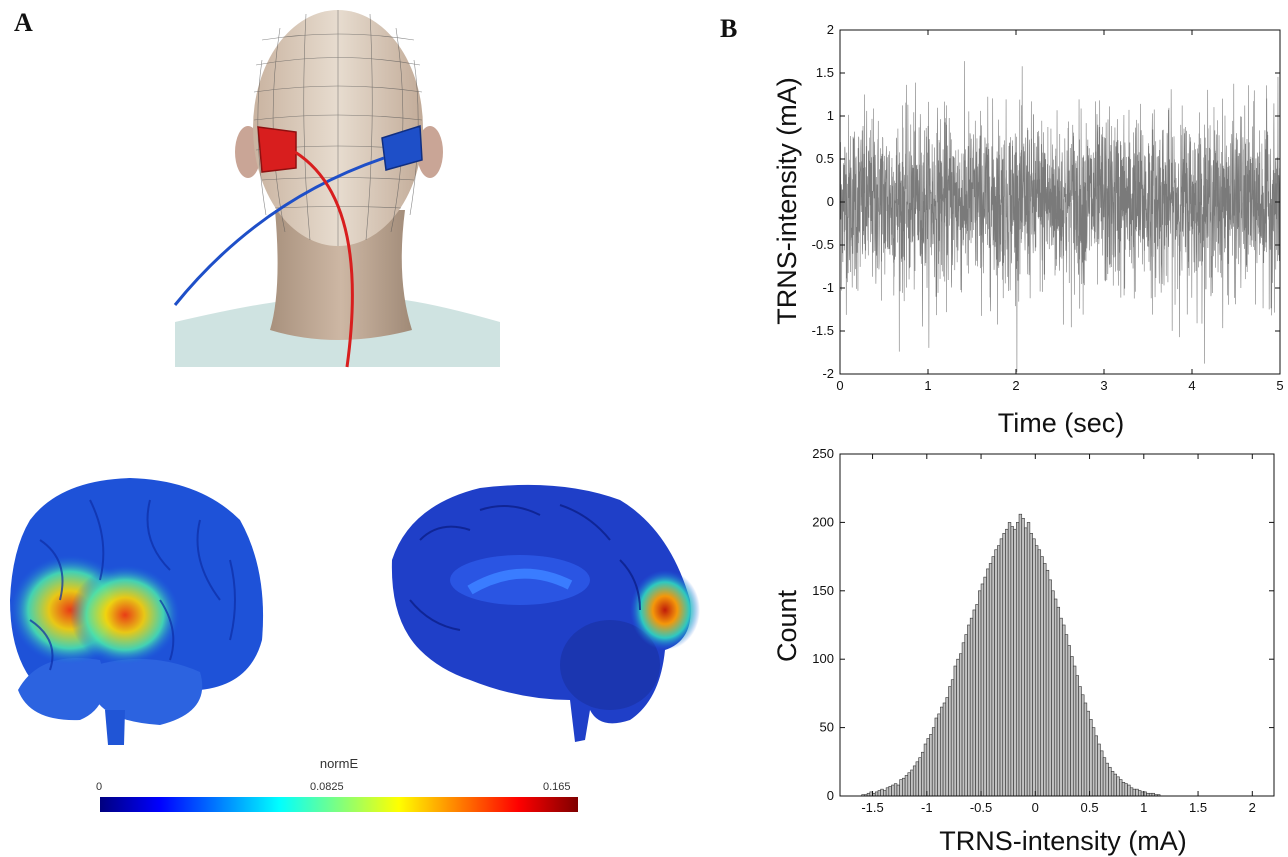  What do you see at coordinates (1143, 807) in the screenshot?
I see `histogram-xtick-label: 1` at bounding box center [1143, 807].